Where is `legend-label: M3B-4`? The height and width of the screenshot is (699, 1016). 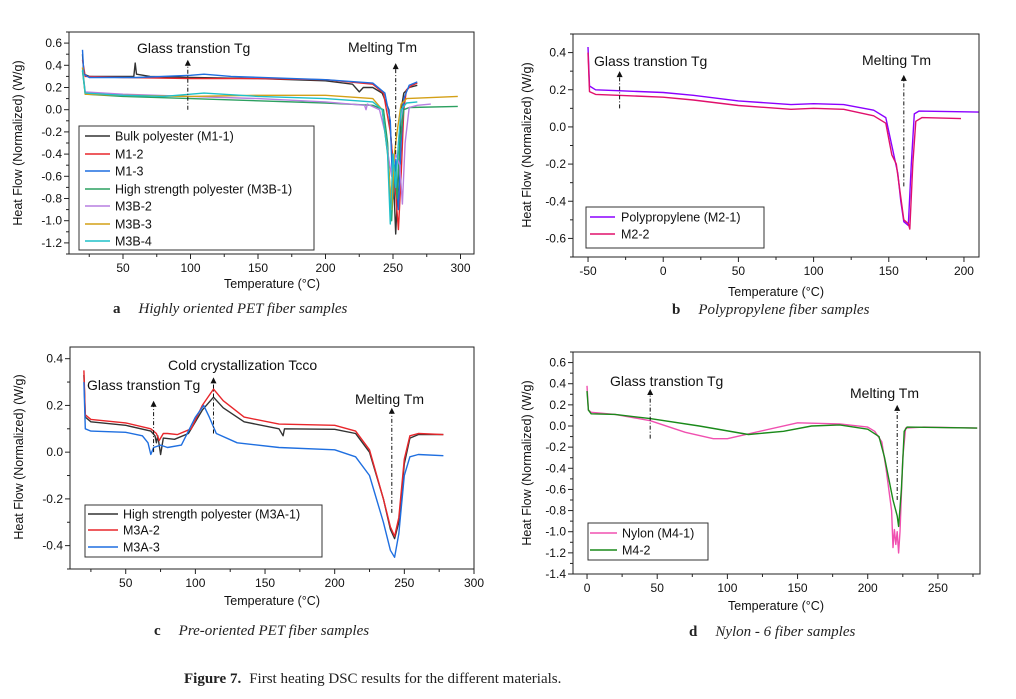 legend-label: M3B-4 is located at coordinates (133, 242).